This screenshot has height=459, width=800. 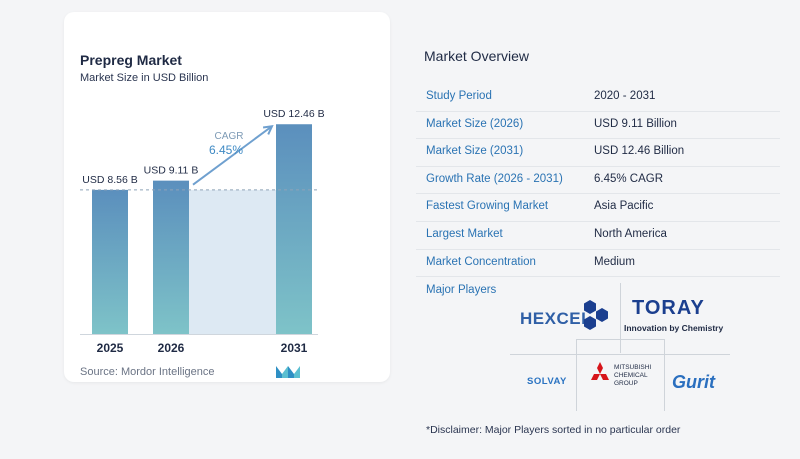 I want to click on mitsubishi-chemical-logo: MITSUBISHI CHEMICAL GROUP, so click(x=633, y=375).